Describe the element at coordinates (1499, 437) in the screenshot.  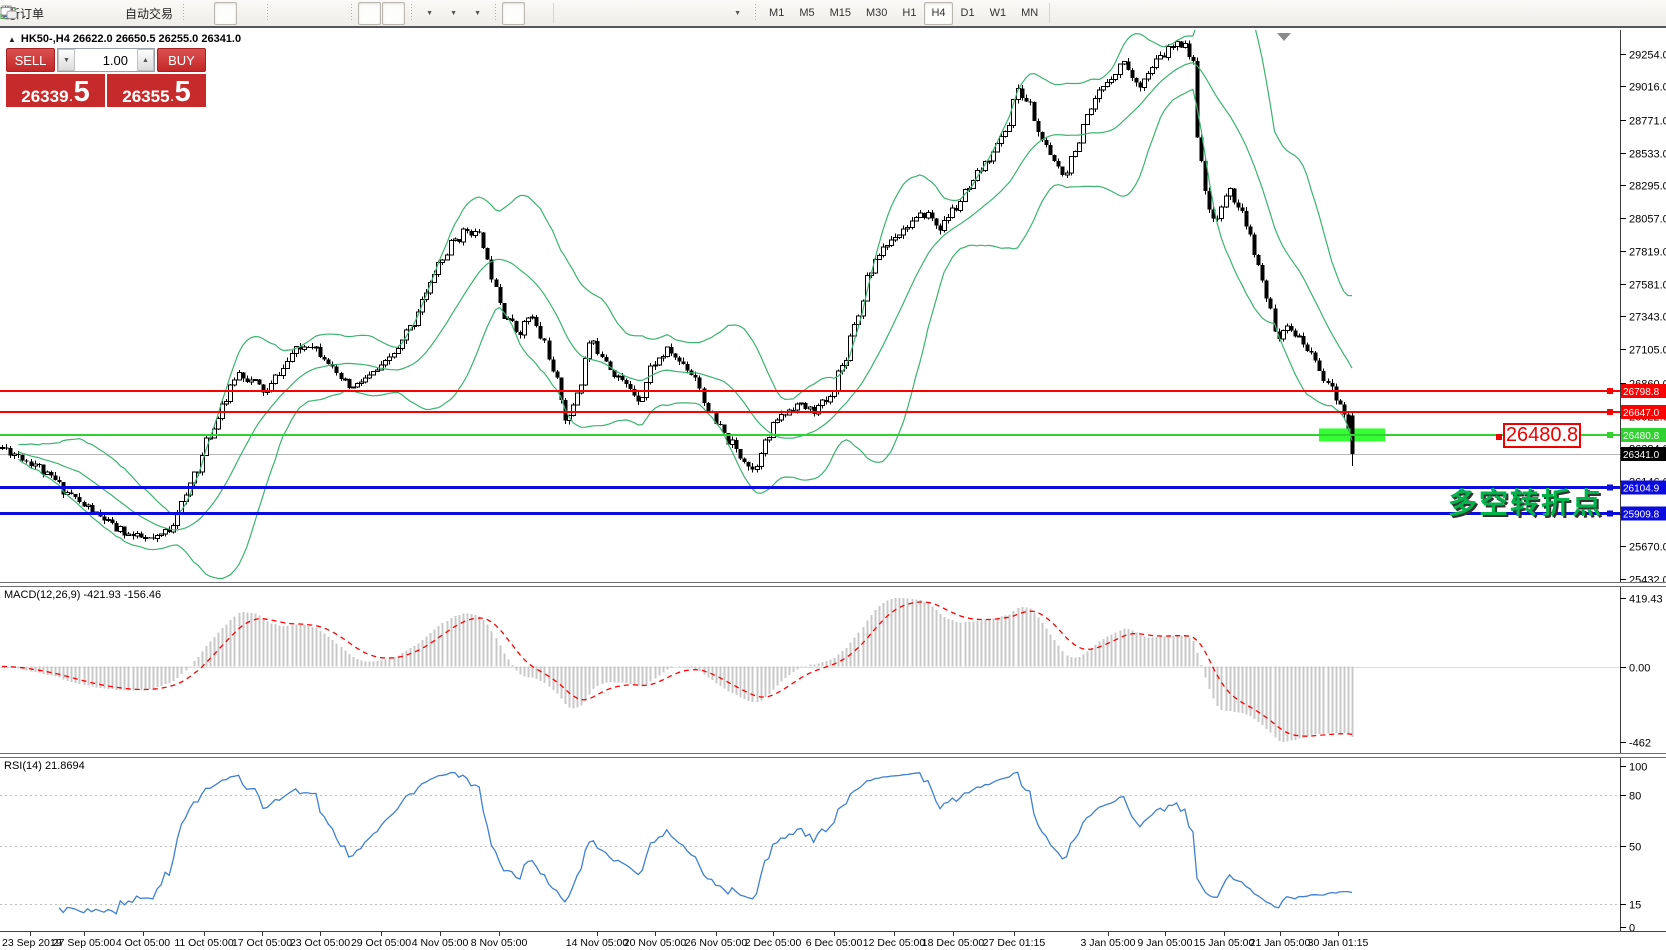
I see `callout-anchor-marker` at that location.